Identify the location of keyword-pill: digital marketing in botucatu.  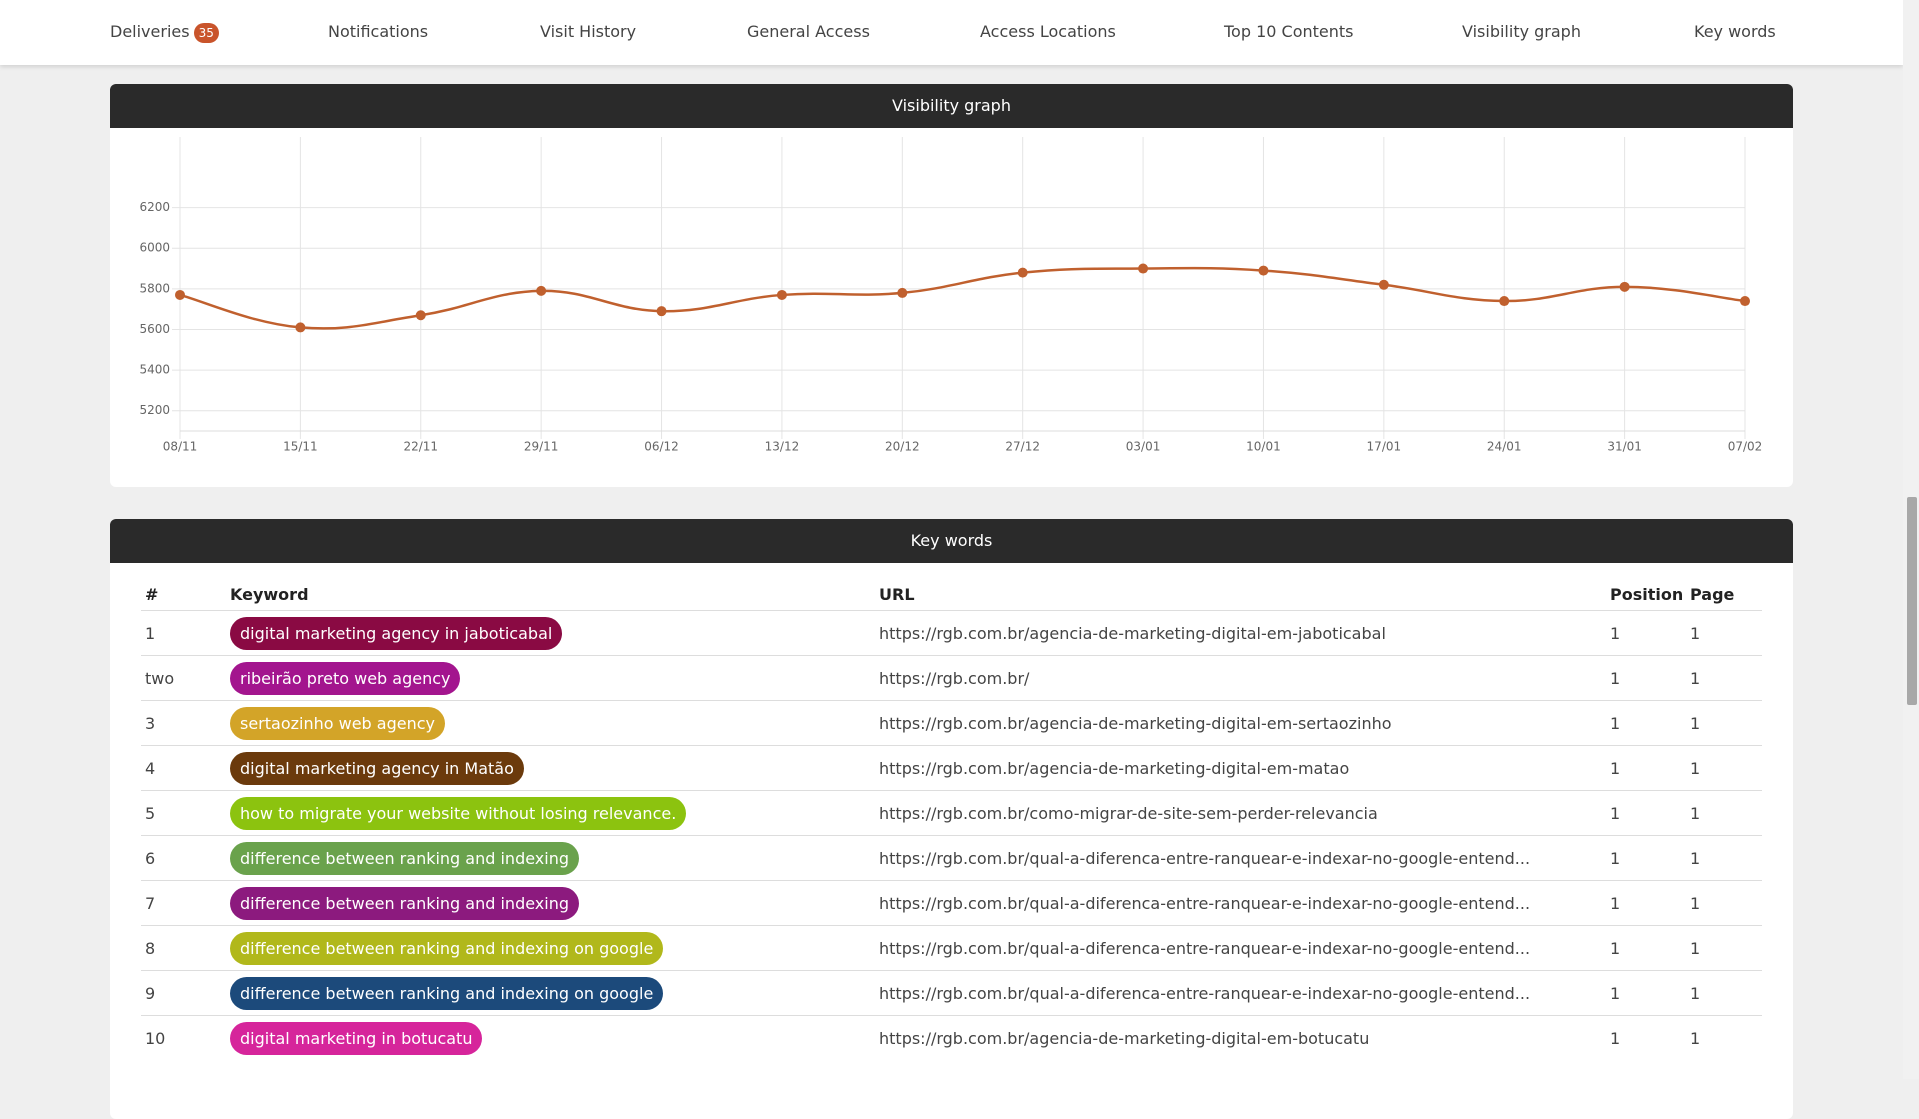
(356, 1038).